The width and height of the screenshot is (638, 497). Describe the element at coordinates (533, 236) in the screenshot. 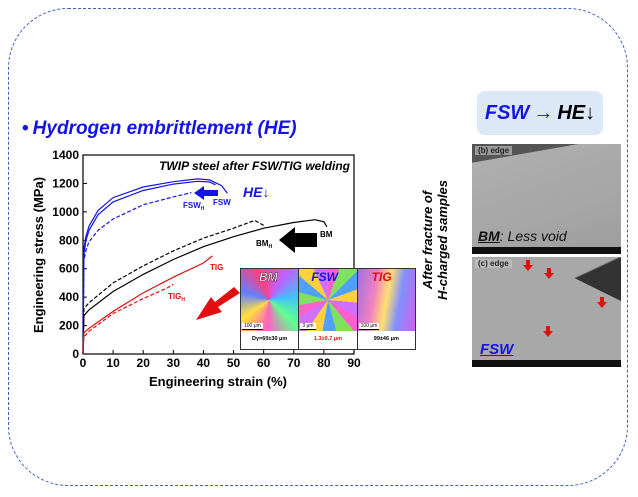

I see `caption-bm-rest: : Less void` at that location.